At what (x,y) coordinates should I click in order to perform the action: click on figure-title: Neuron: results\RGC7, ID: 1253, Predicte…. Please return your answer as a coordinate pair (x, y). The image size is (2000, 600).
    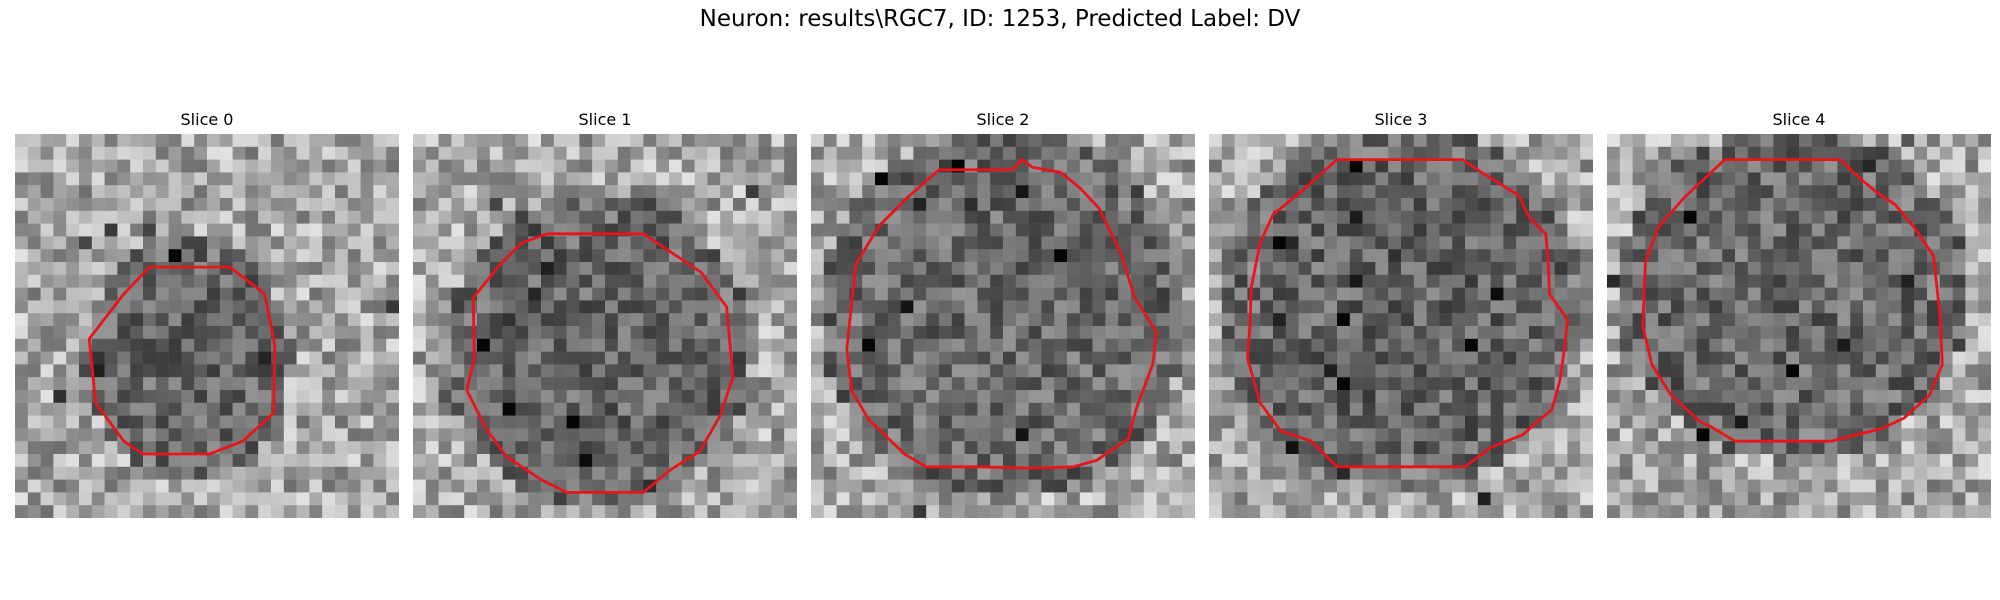
    Looking at the image, I should click on (1000, 19).